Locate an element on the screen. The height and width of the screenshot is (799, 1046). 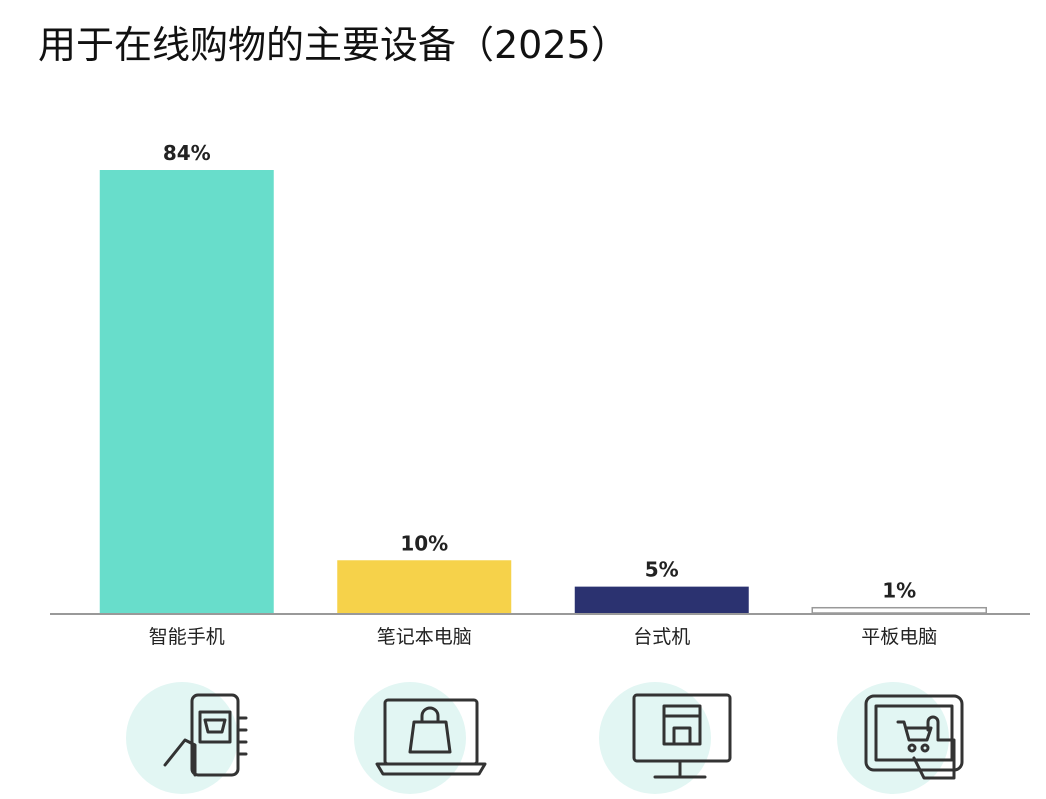
value-label: 5% is located at coordinates (662, 570).